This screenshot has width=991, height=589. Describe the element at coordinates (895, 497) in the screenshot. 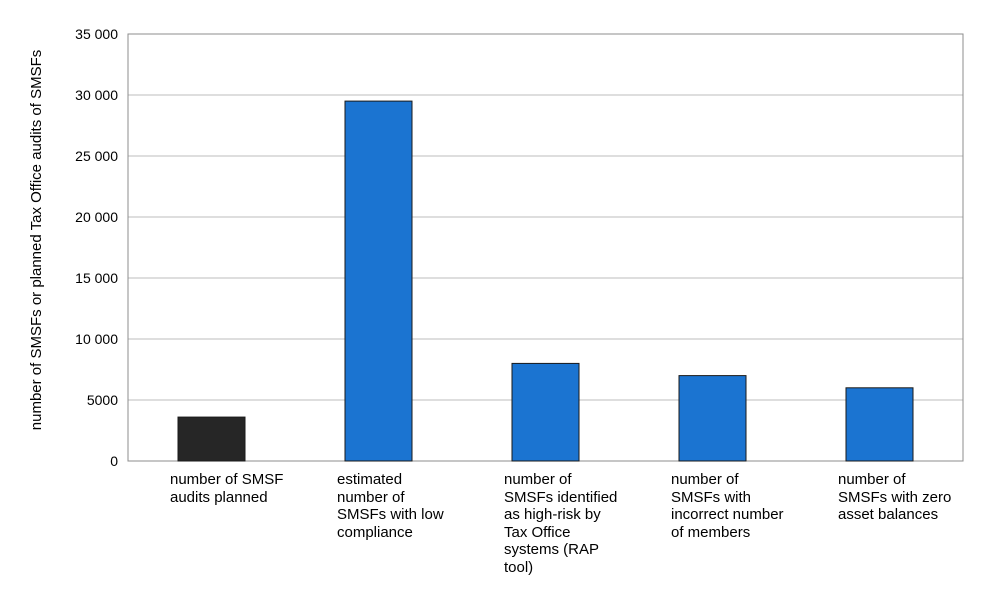

I see `x-category-label: number of SMSFs with zero asset balances` at that location.